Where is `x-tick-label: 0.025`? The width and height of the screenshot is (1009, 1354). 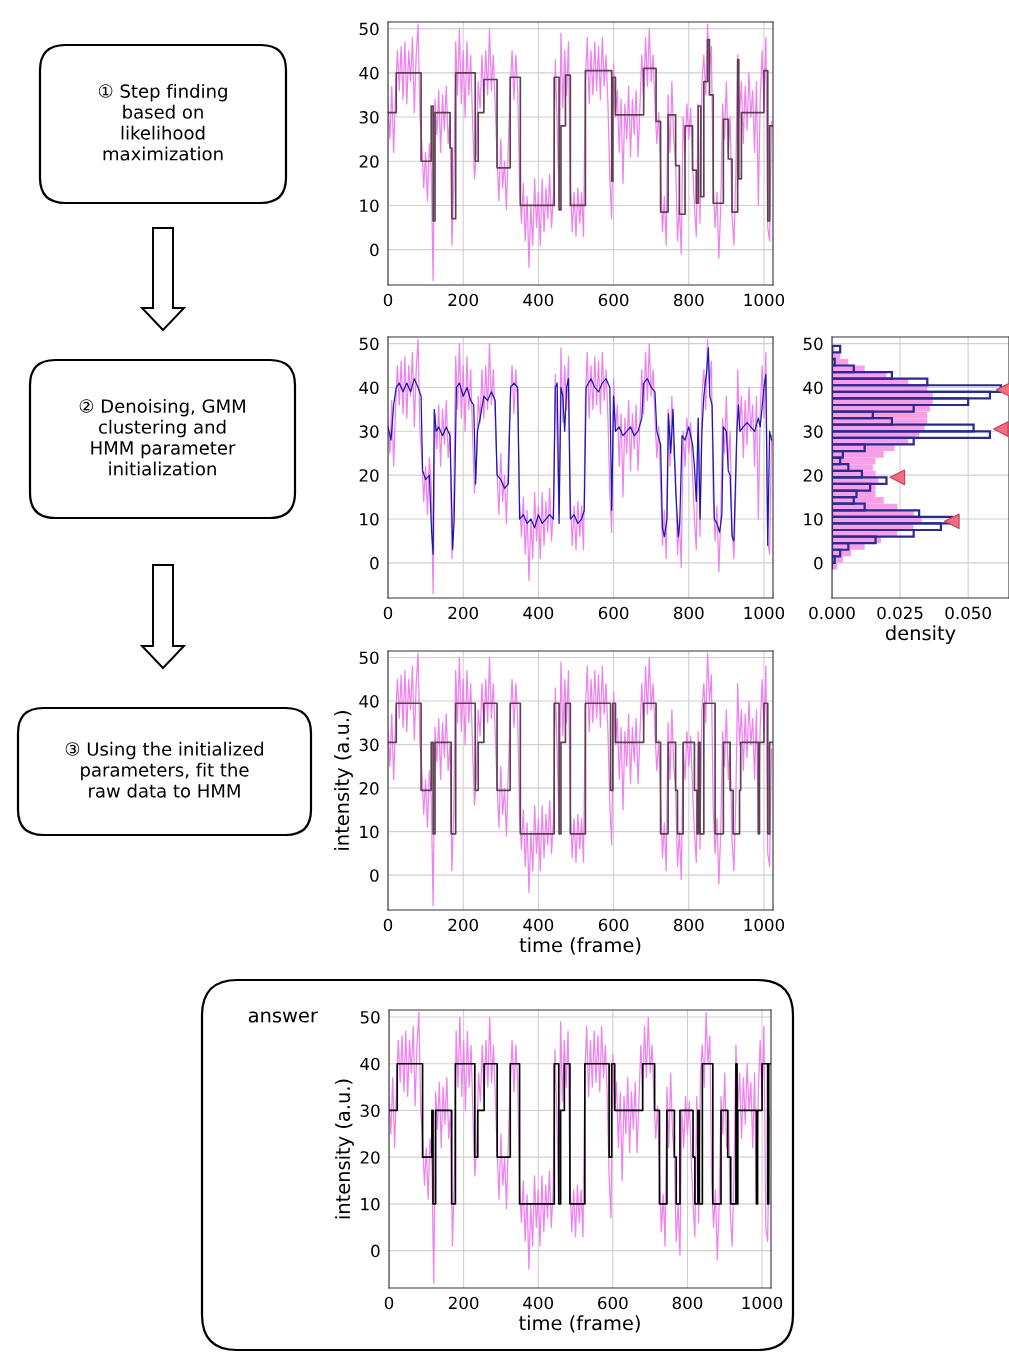
x-tick-label: 0.025 is located at coordinates (900, 613).